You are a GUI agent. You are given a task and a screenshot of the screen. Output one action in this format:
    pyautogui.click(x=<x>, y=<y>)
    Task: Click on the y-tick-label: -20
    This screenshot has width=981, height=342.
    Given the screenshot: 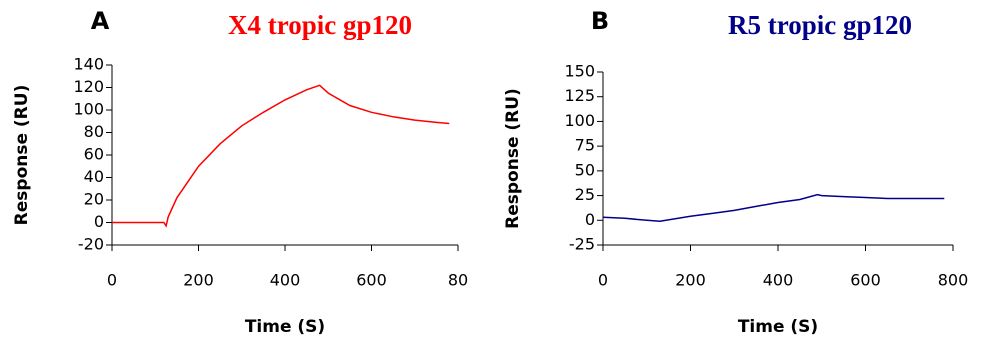 What is the action you would take?
    pyautogui.click(x=91, y=244)
    